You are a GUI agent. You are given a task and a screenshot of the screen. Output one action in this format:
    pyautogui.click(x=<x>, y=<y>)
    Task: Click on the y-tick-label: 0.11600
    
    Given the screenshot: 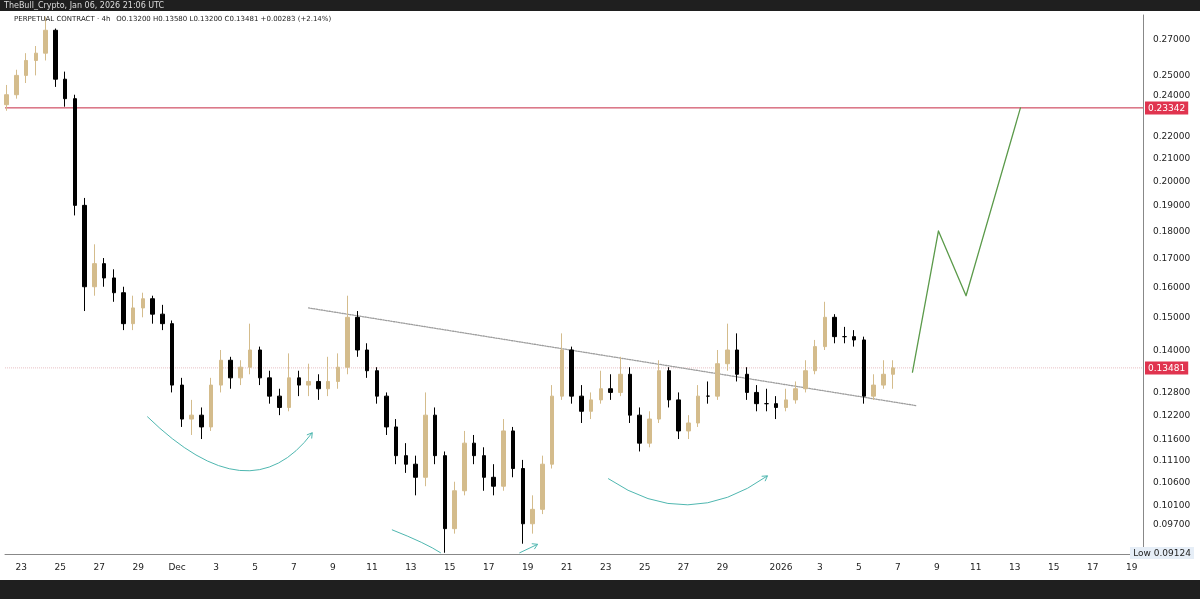 What is the action you would take?
    pyautogui.click(x=1172, y=439)
    